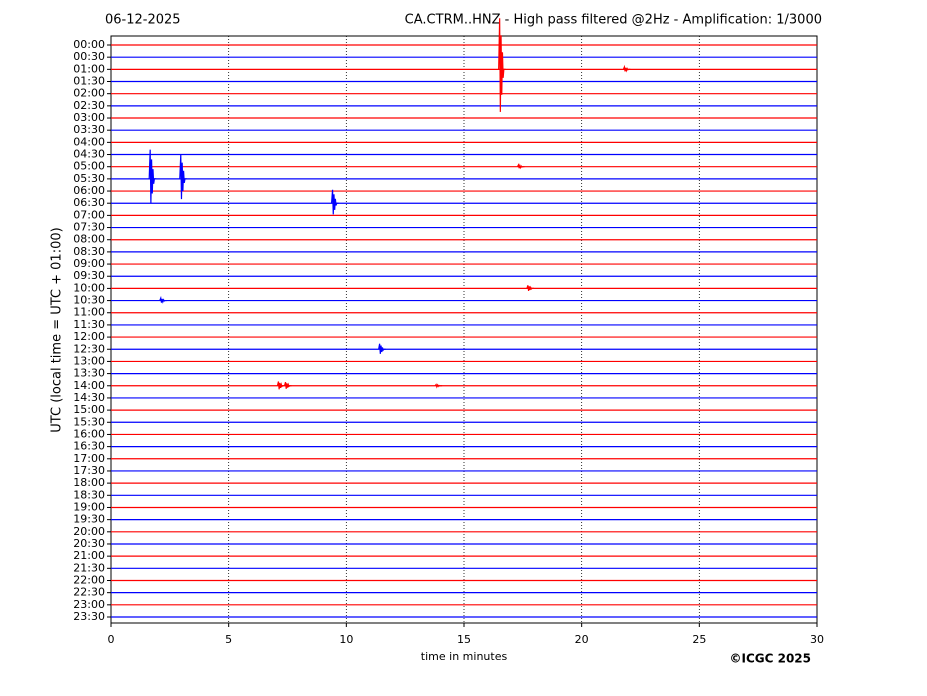 This screenshot has width=927, height=696. I want to click on x-axis-label: time in minutes, so click(464, 656).